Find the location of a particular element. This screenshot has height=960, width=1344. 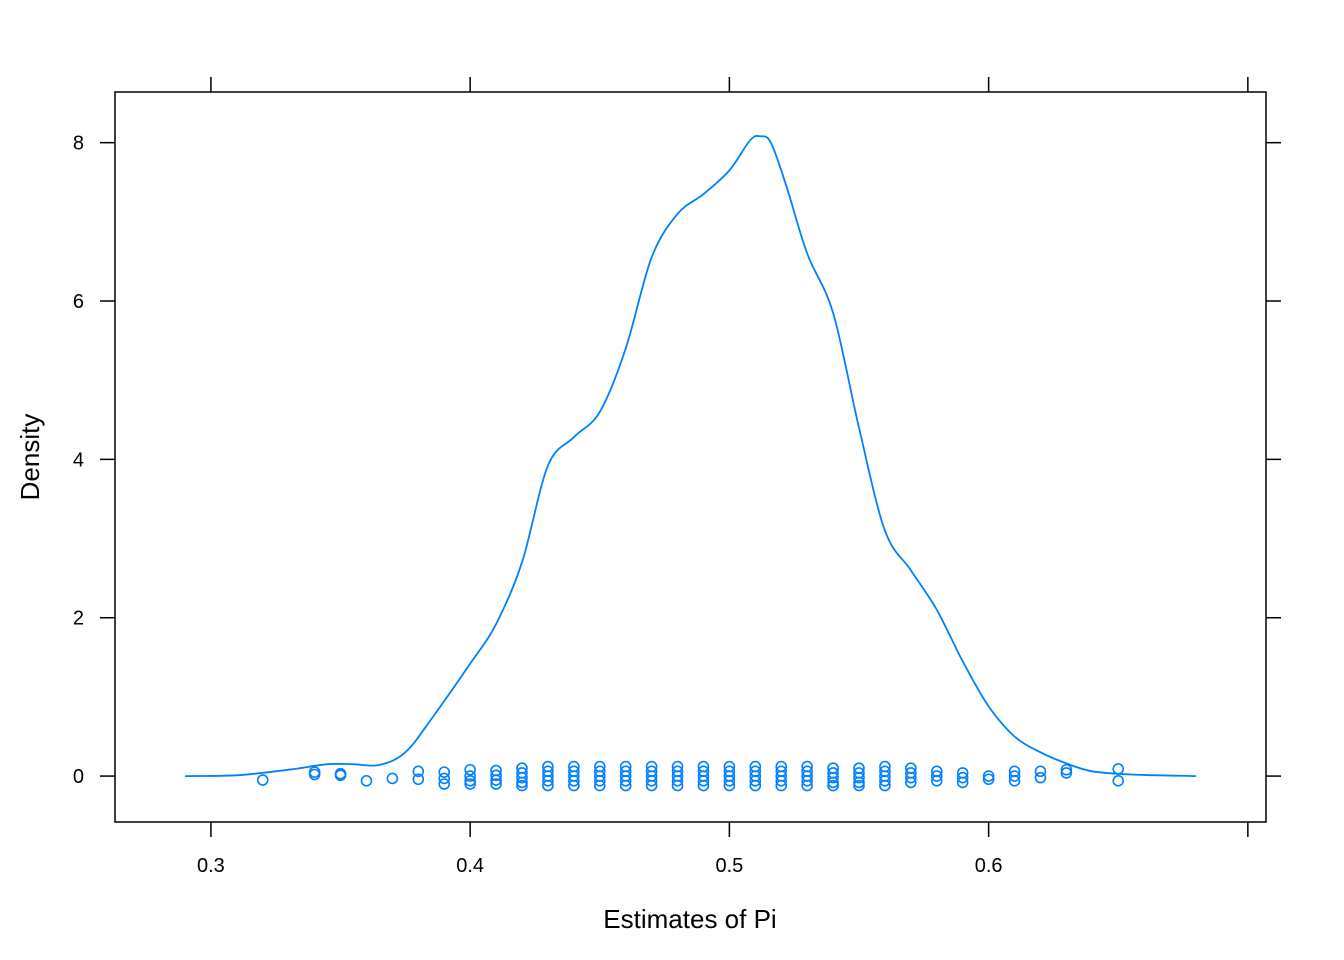

y-tick-label: 4 is located at coordinates (78, 460).